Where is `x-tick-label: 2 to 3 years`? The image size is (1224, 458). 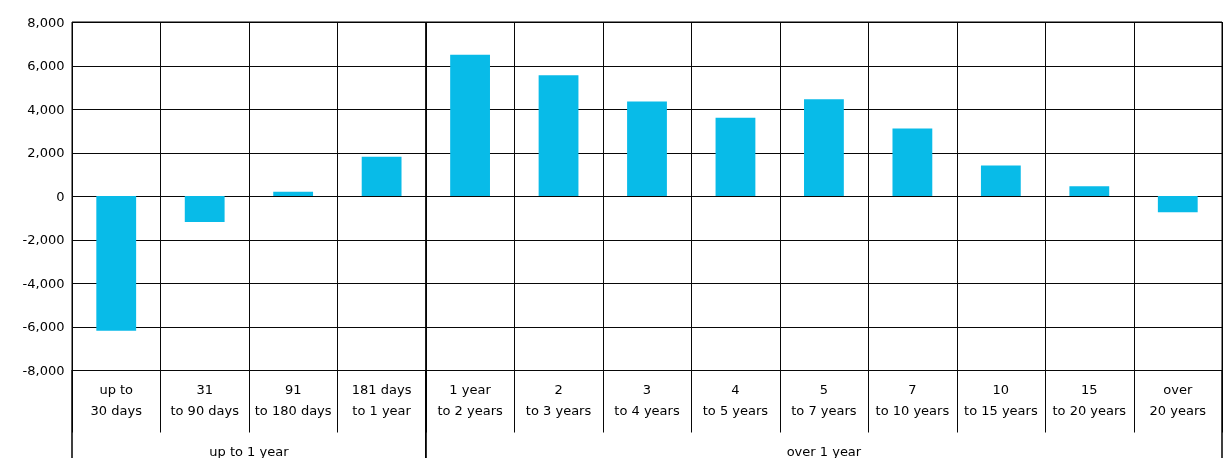 x-tick-label: 2 to 3 years is located at coordinates (558, 400).